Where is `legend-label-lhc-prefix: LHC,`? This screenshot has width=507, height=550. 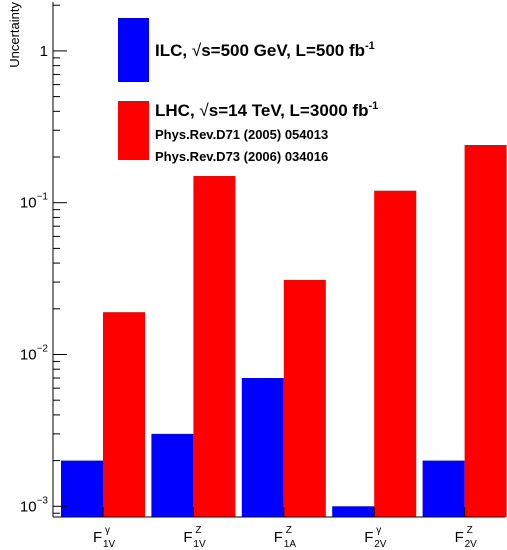 legend-label-lhc-prefix: LHC, is located at coordinates (177, 110).